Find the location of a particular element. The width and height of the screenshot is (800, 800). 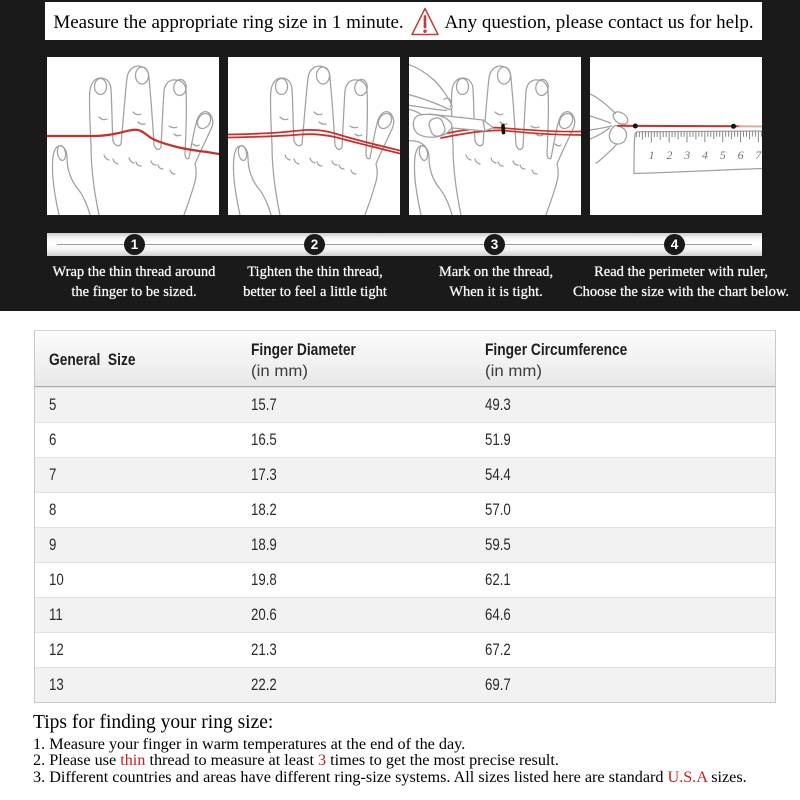

svg-text: 4 is located at coordinates (705, 155).